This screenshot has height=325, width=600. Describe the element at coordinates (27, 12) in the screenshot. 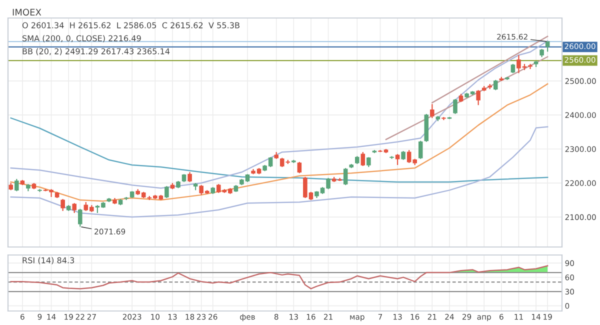

I see `chart-title: IMOEX` at that location.